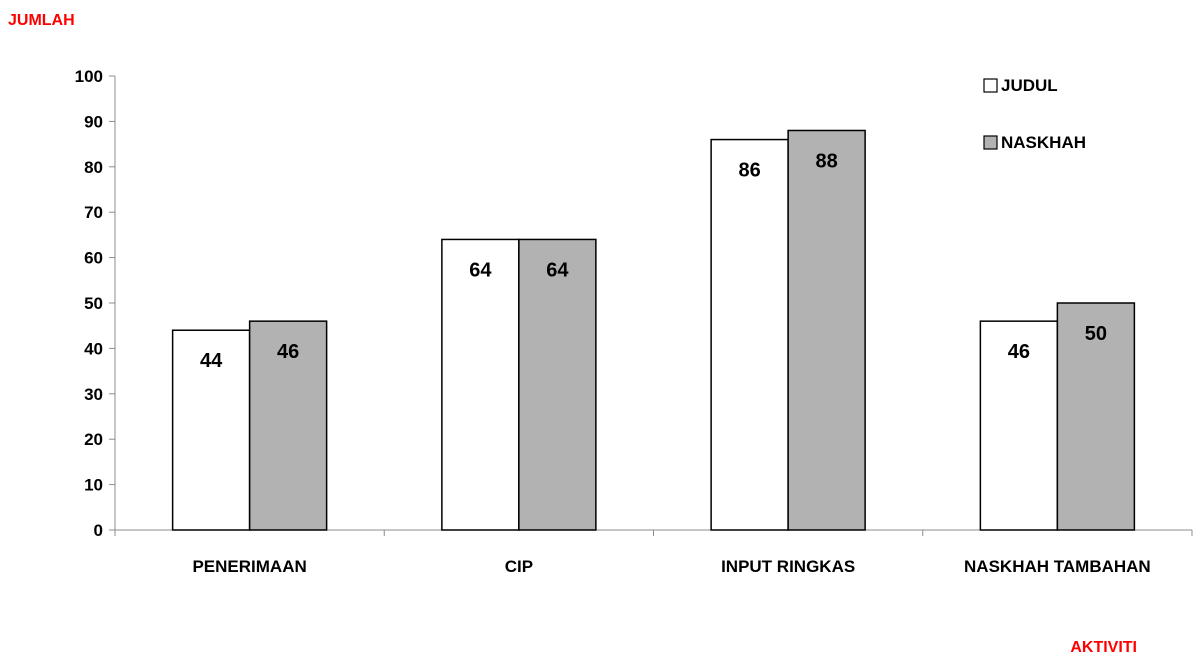 Image resolution: width=1197 pixels, height=661 pixels. What do you see at coordinates (93, 439) in the screenshot?
I see `y-tick-label: 20` at bounding box center [93, 439].